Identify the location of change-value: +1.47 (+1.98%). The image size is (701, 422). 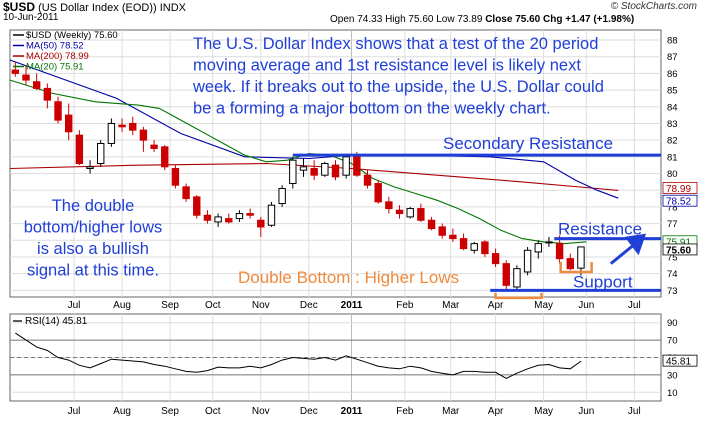
(600, 19).